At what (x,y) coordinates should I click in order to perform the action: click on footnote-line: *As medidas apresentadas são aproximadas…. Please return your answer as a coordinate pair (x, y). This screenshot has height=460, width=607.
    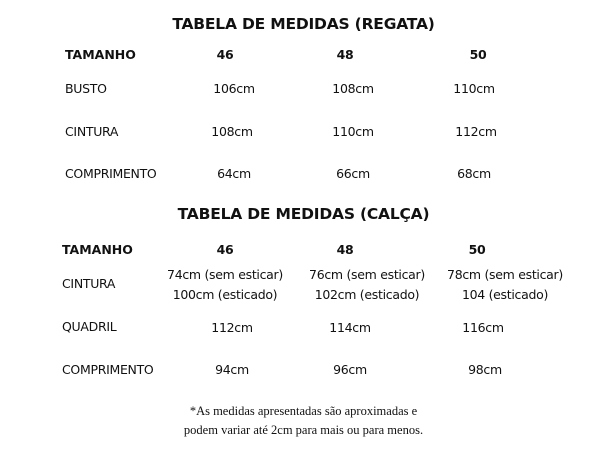
    Looking at the image, I should click on (303, 411).